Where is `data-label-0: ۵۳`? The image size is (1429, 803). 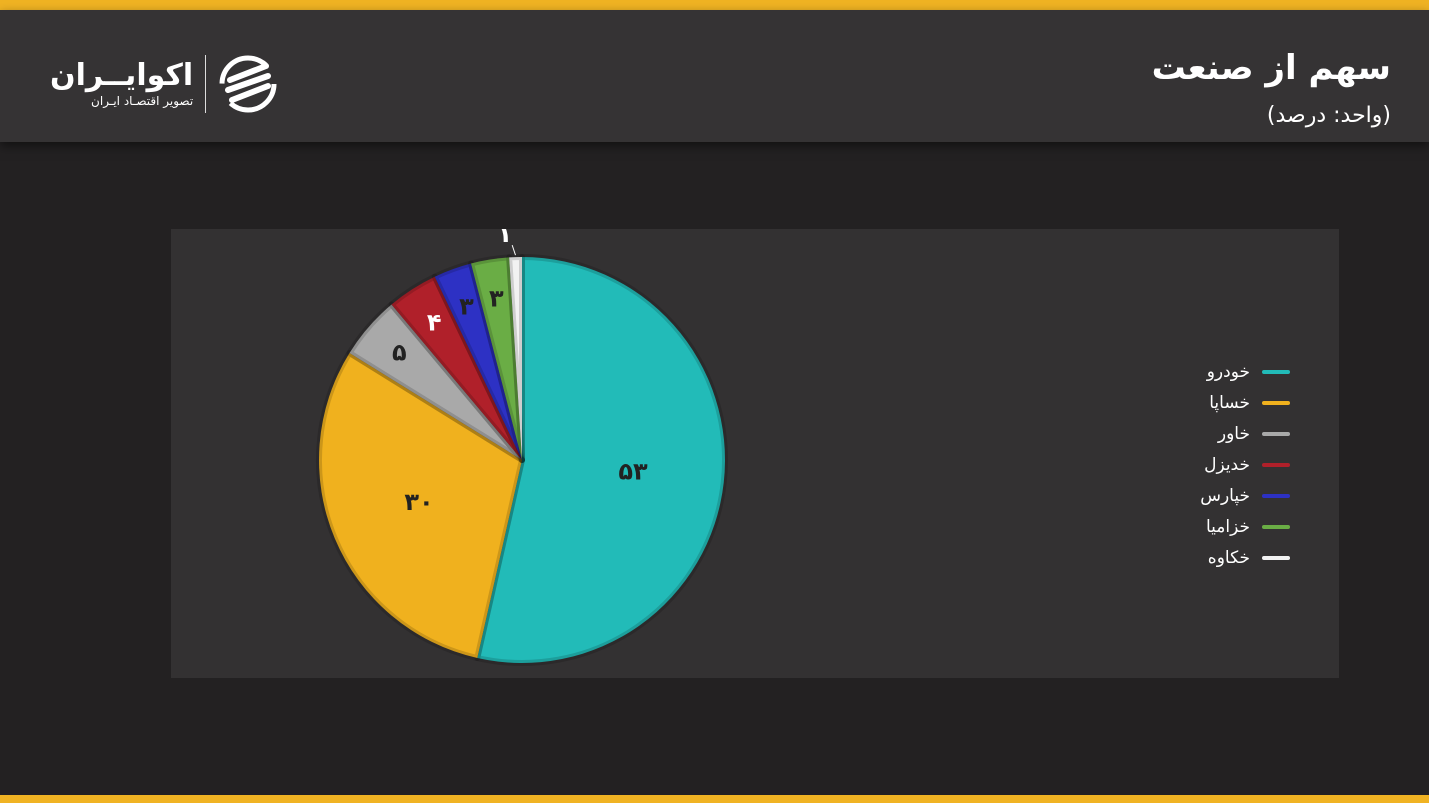 data-label-0: ۵۳ is located at coordinates (633, 471).